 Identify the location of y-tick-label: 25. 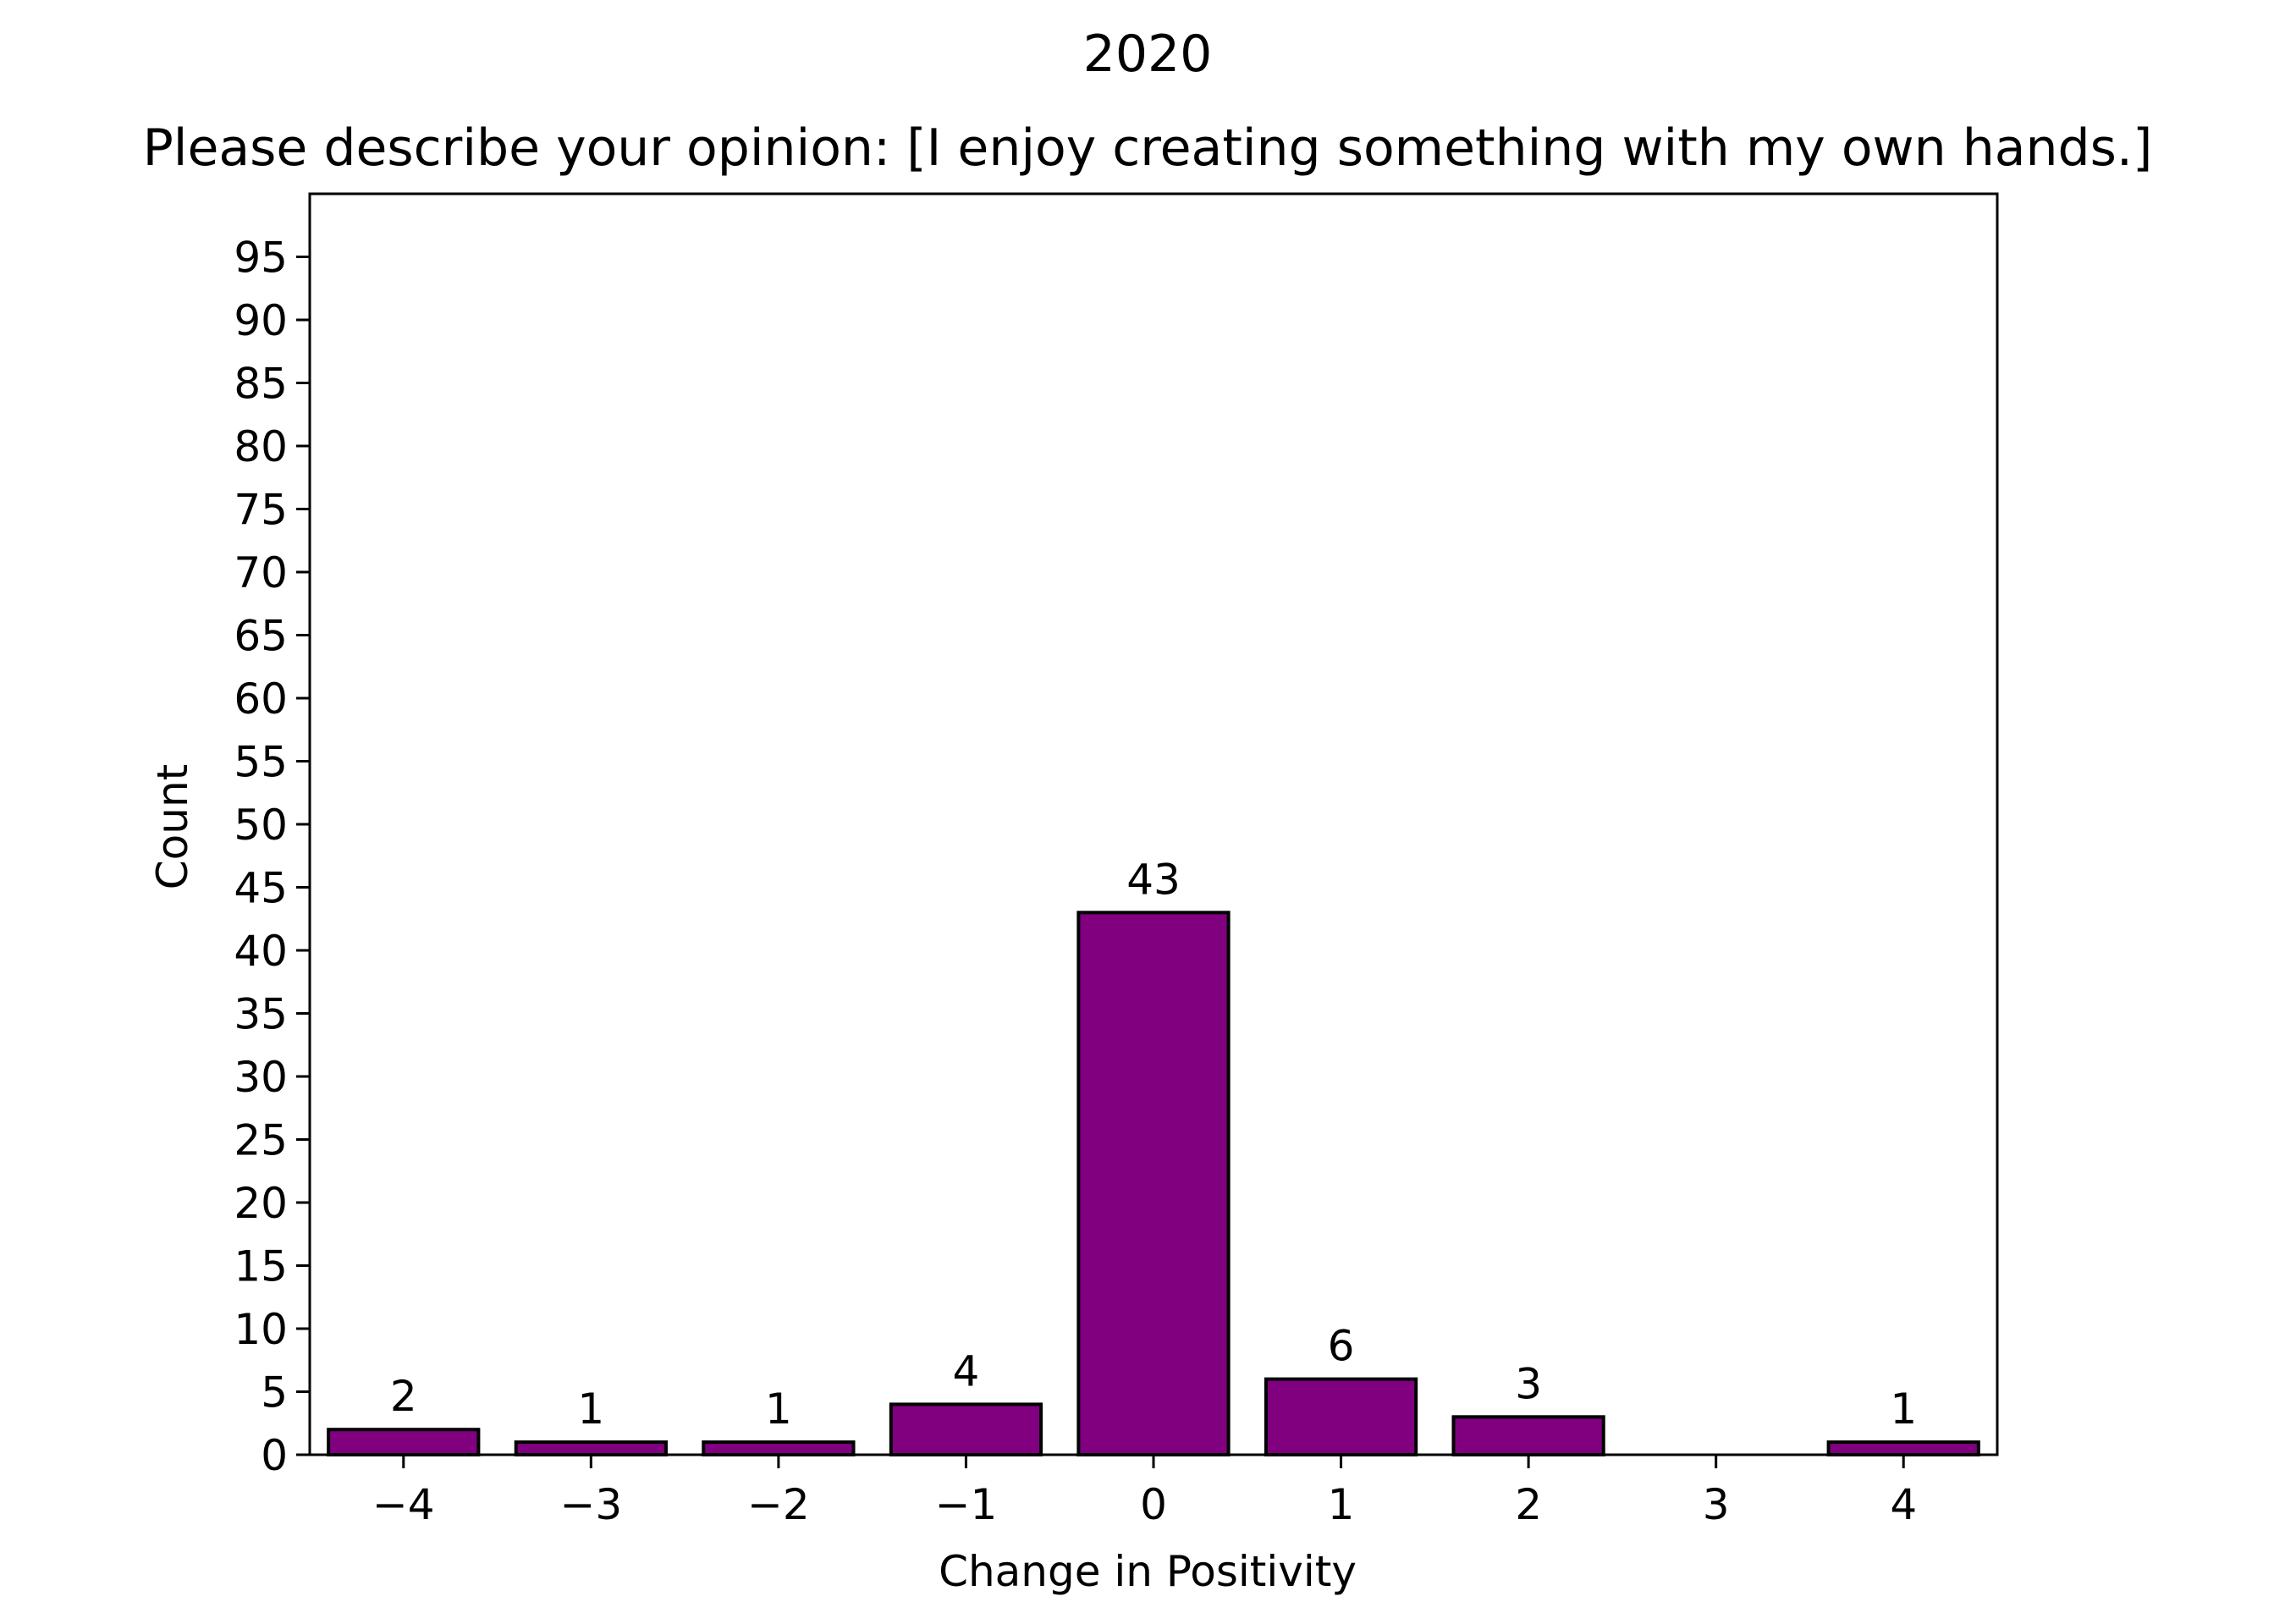
(261, 1141).